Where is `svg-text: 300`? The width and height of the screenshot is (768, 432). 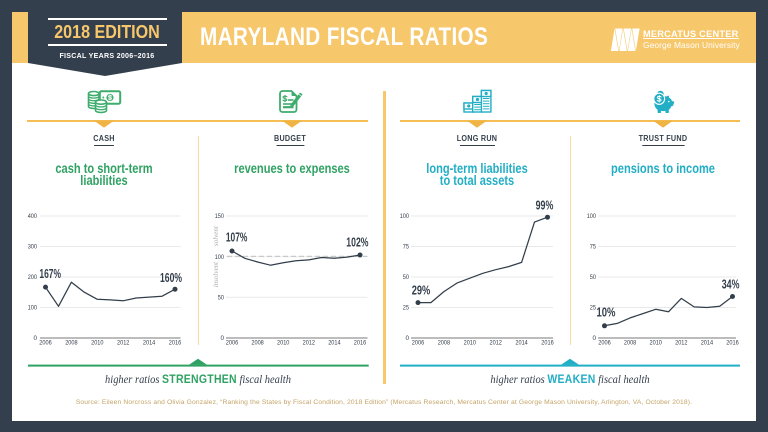 svg-text: 300 is located at coordinates (33, 247).